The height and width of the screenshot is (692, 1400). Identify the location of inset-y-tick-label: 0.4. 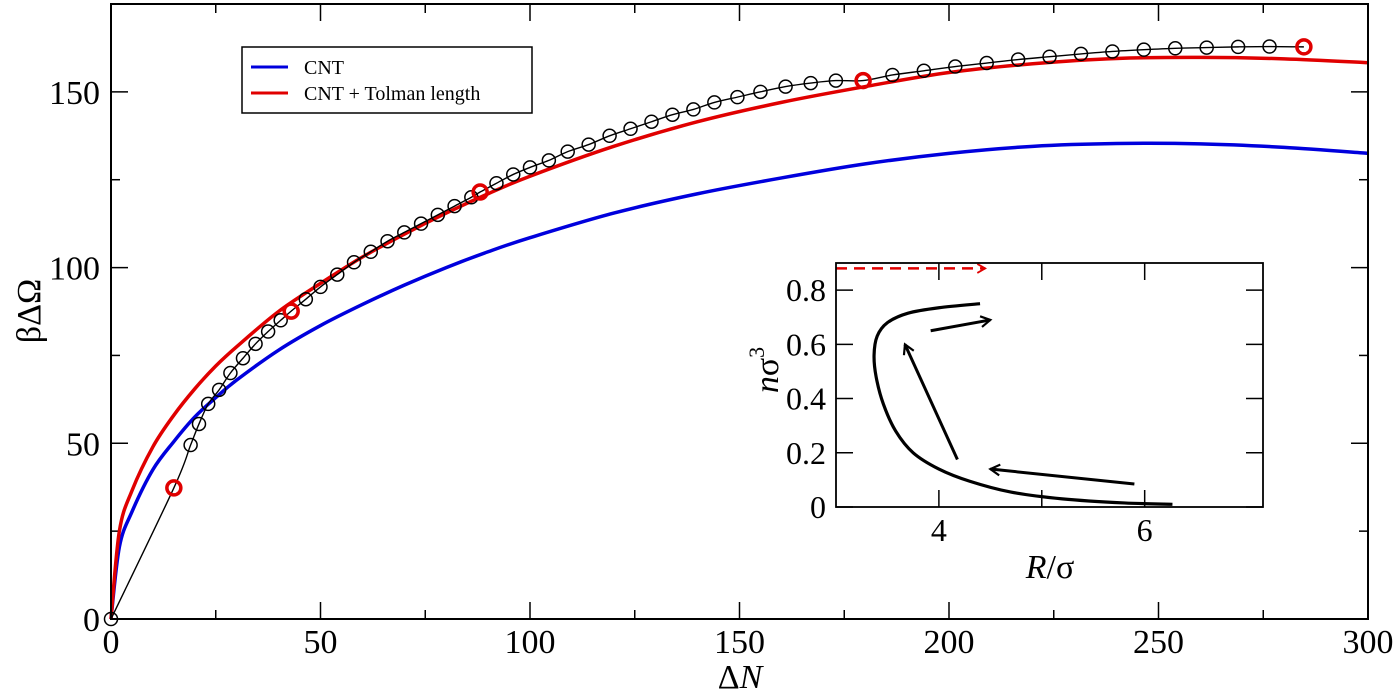
(806, 399).